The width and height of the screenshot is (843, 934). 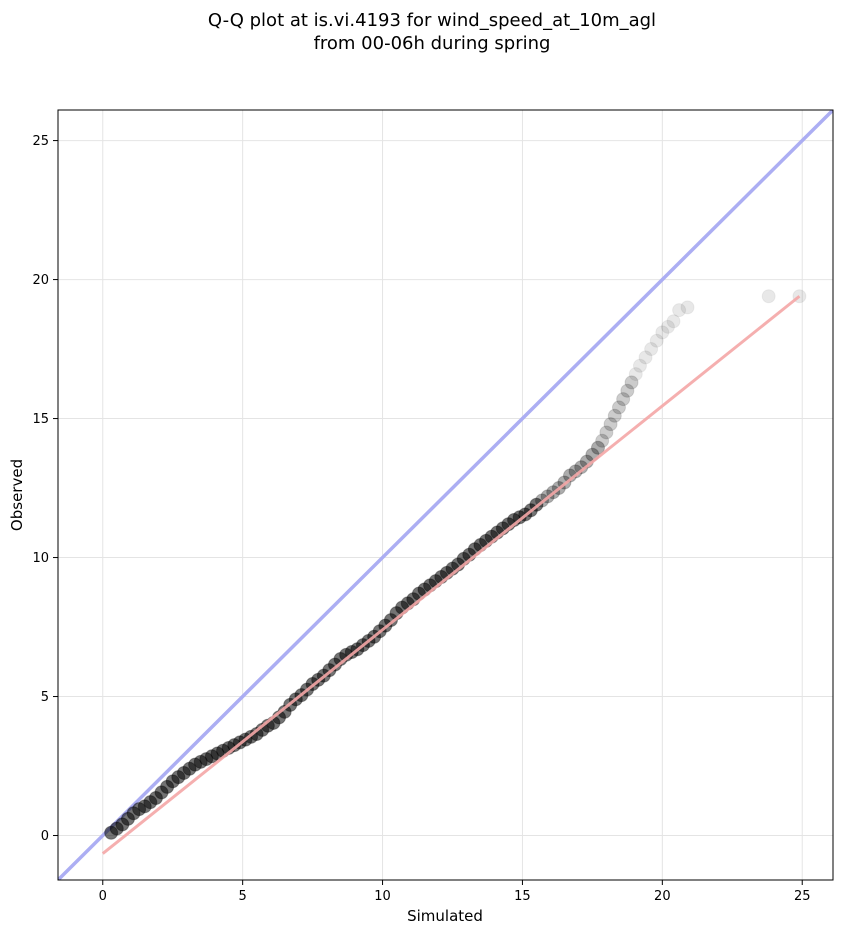 I want to click on y-tick-label-4: 20, so click(x=40, y=280).